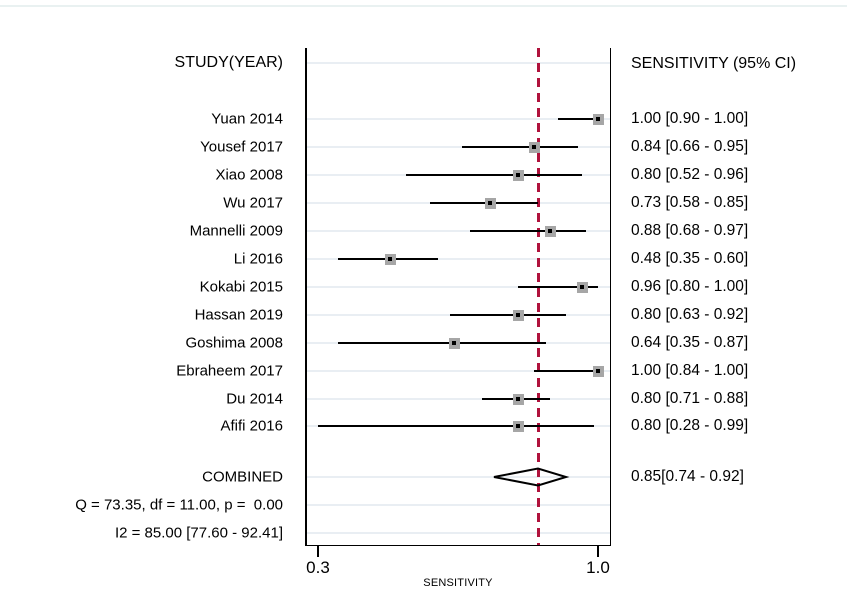 The width and height of the screenshot is (847, 616). I want to click on study-ci-value: 0.96 [0.80 - 1.00], so click(690, 286).